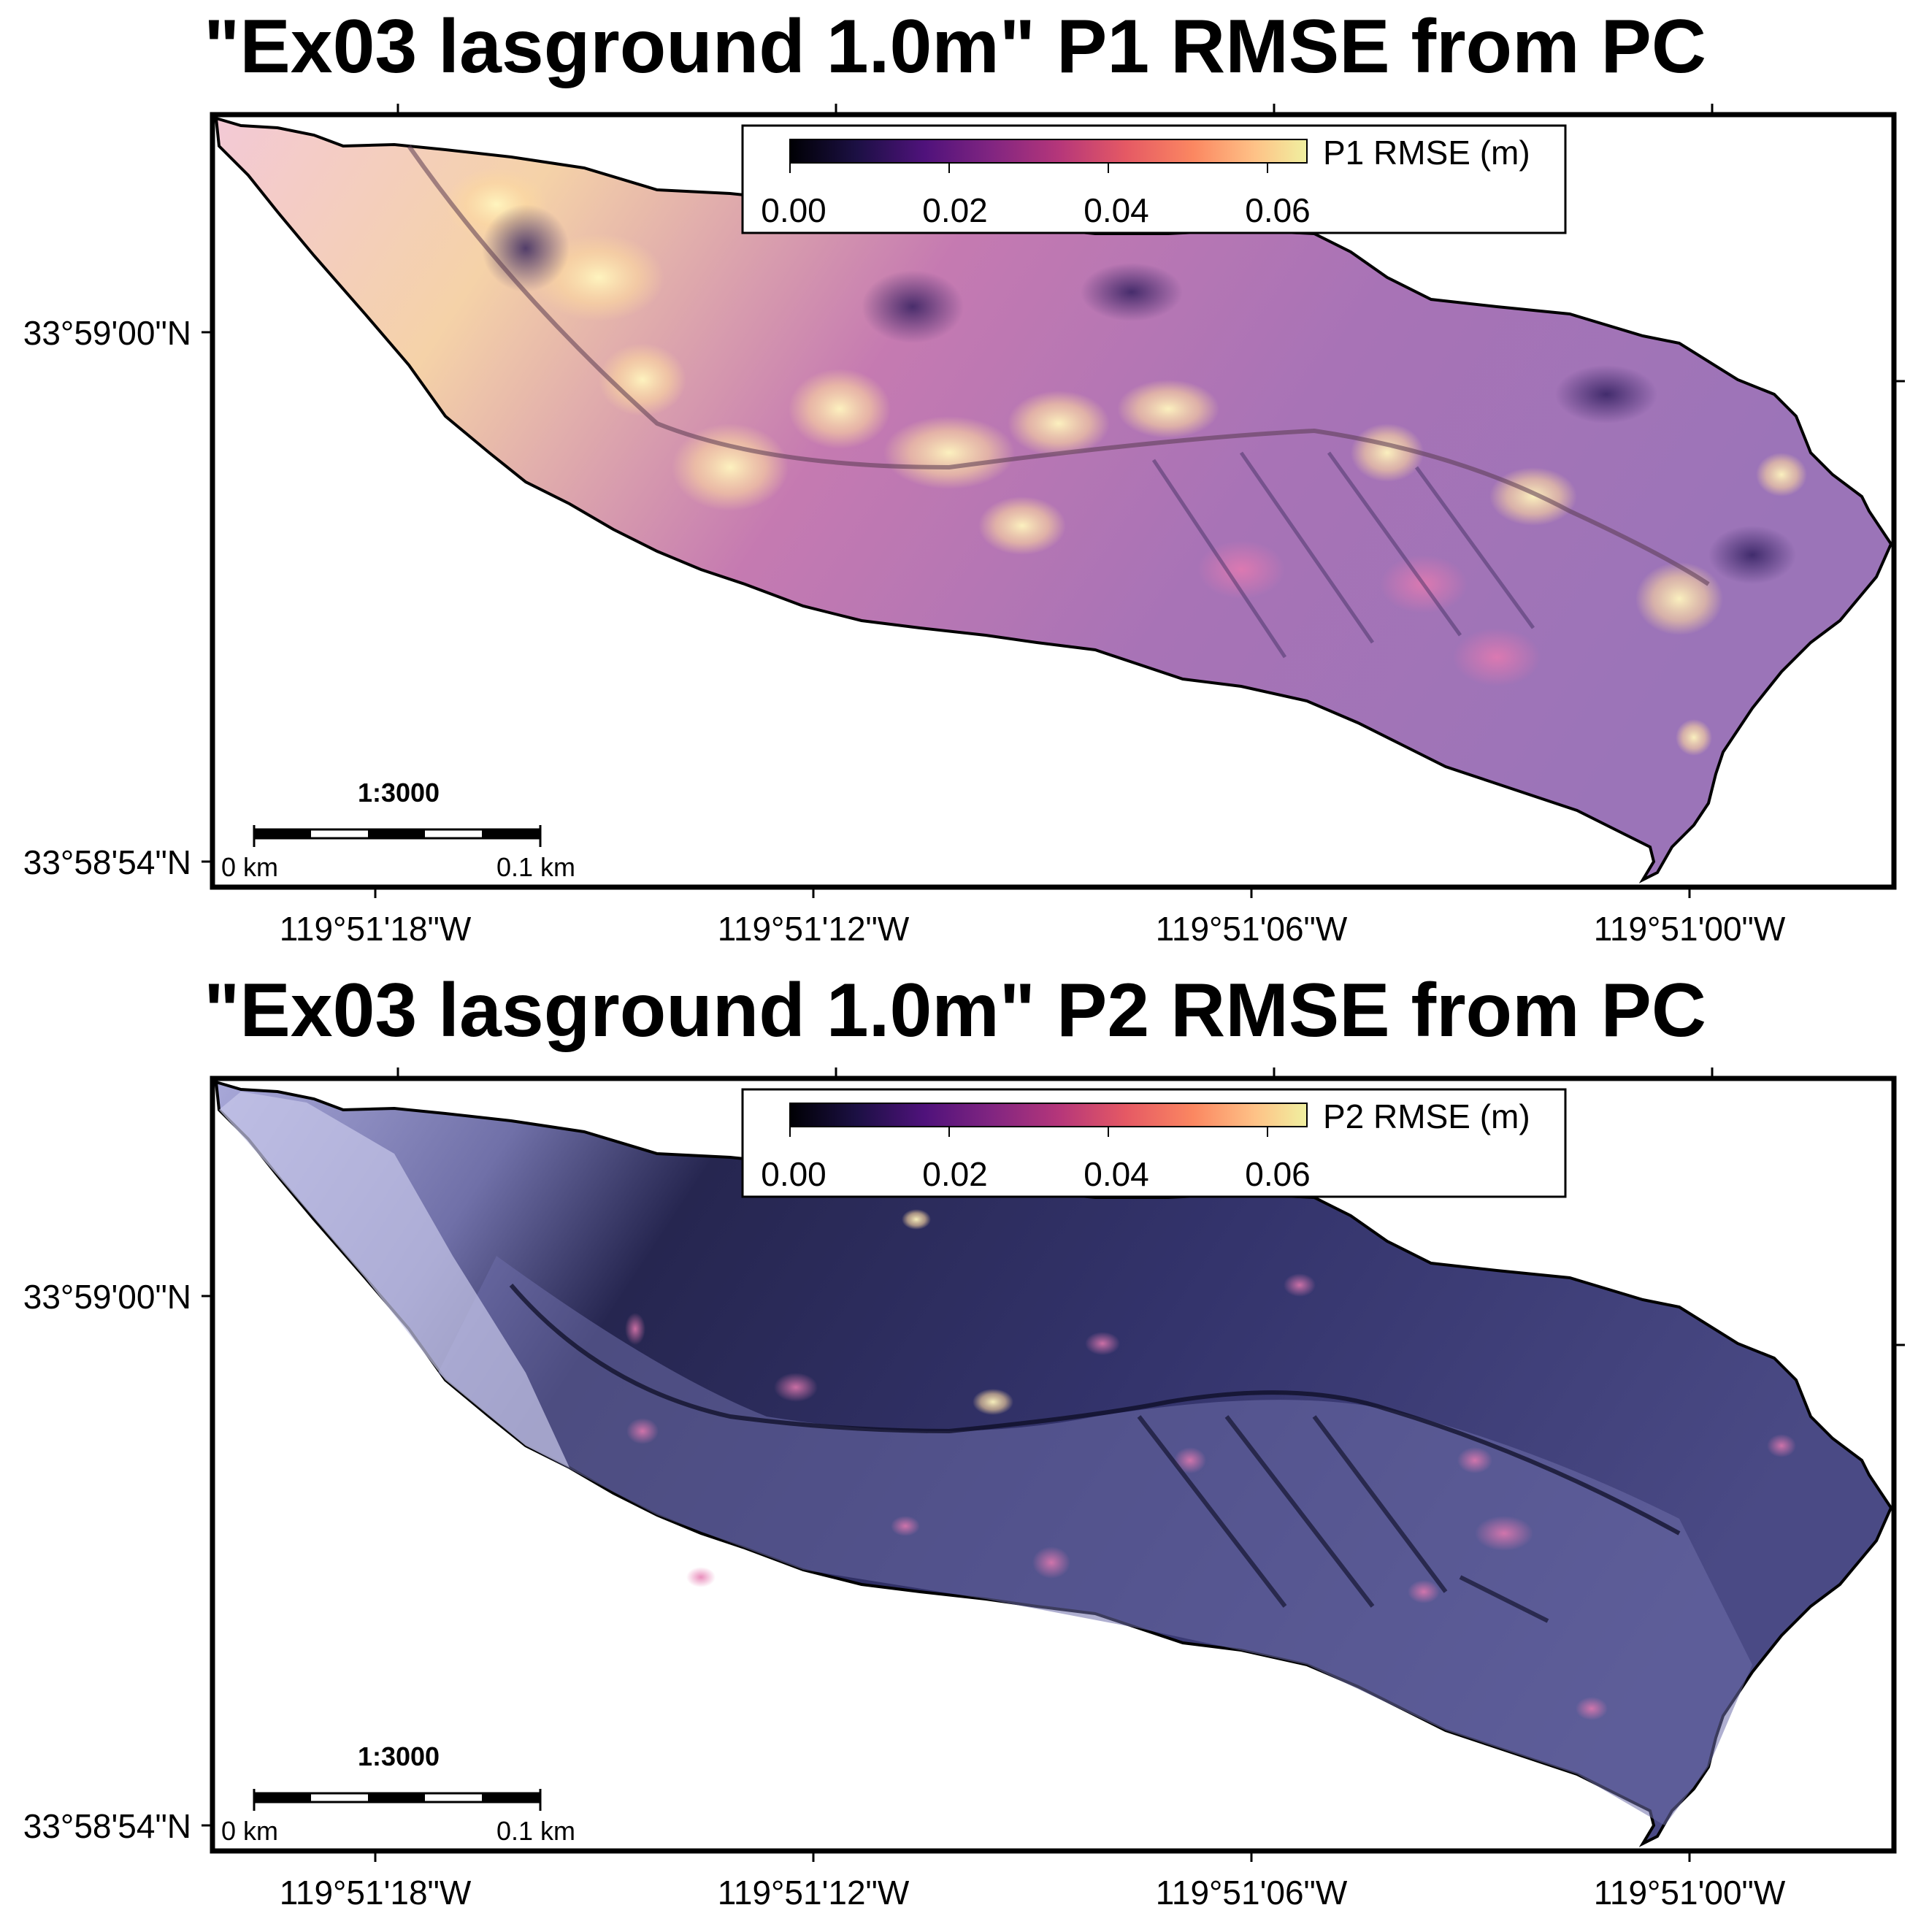 This screenshot has height=1932, width=1910. Describe the element at coordinates (1427, 153) in the screenshot. I see `colorbar-label-p1: P1 RMSE (m)` at that location.